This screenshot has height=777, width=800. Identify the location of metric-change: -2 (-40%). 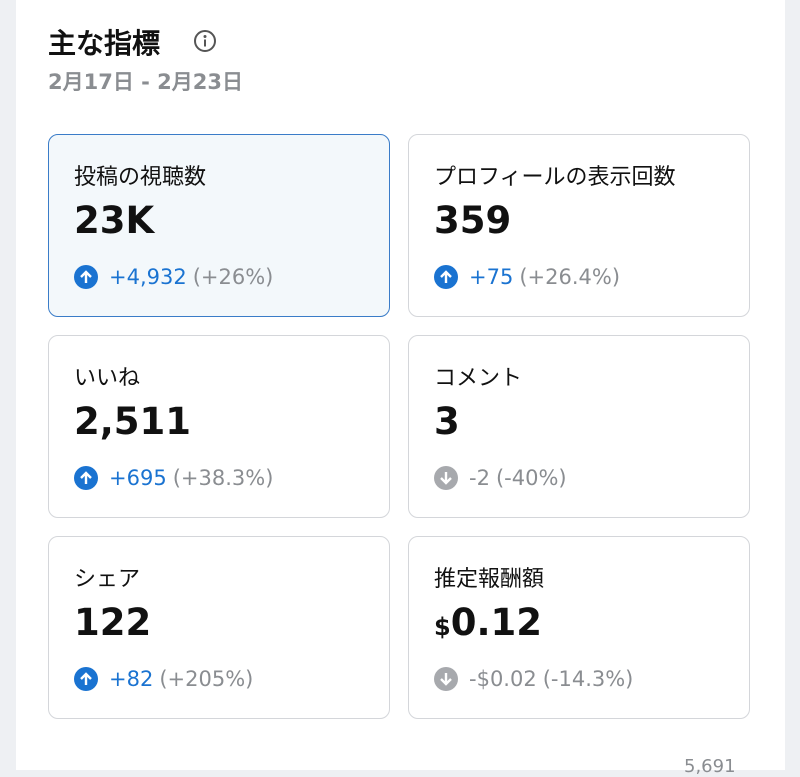
(500, 478).